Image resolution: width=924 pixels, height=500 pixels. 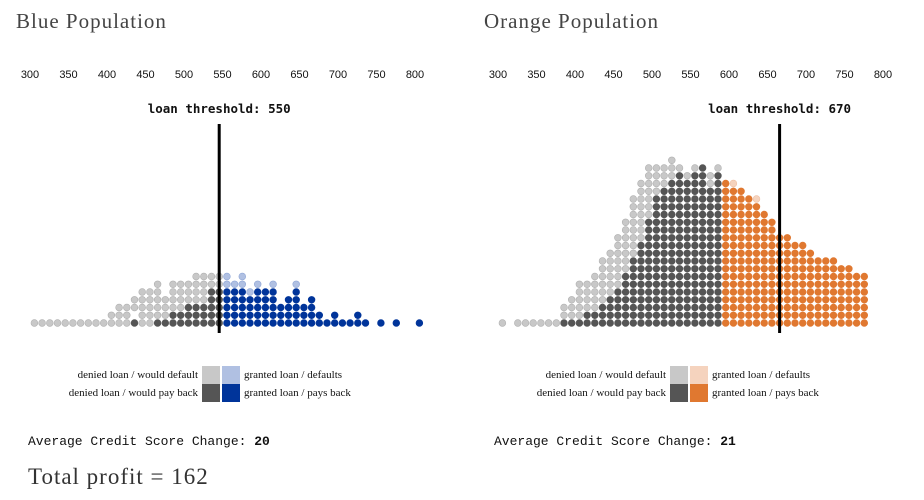 What do you see at coordinates (242, 284) in the screenshot?
I see `dot-granted-default` at bounding box center [242, 284].